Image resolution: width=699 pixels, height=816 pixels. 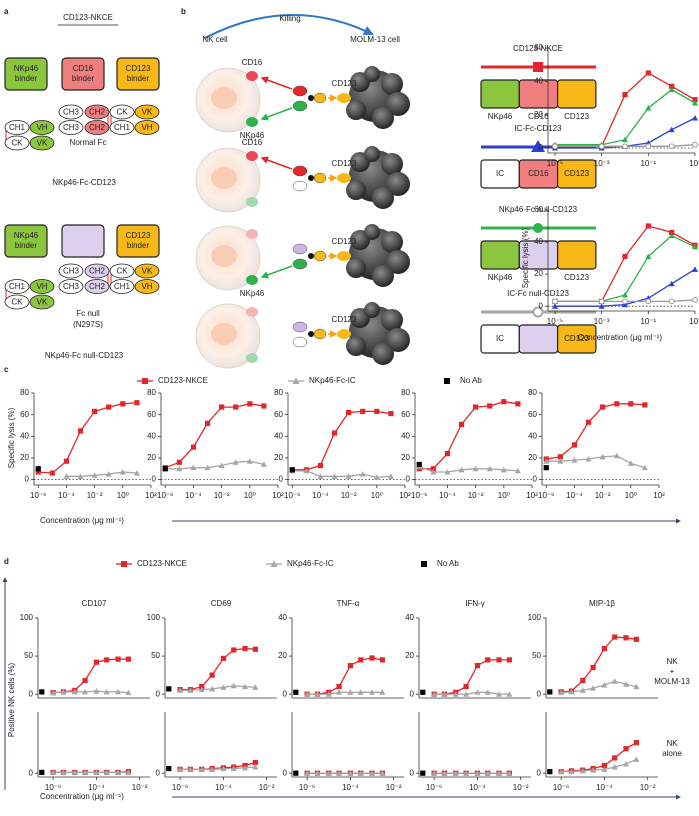 I want to click on legend-label: NKp46-Fc-IC, so click(x=332, y=380).